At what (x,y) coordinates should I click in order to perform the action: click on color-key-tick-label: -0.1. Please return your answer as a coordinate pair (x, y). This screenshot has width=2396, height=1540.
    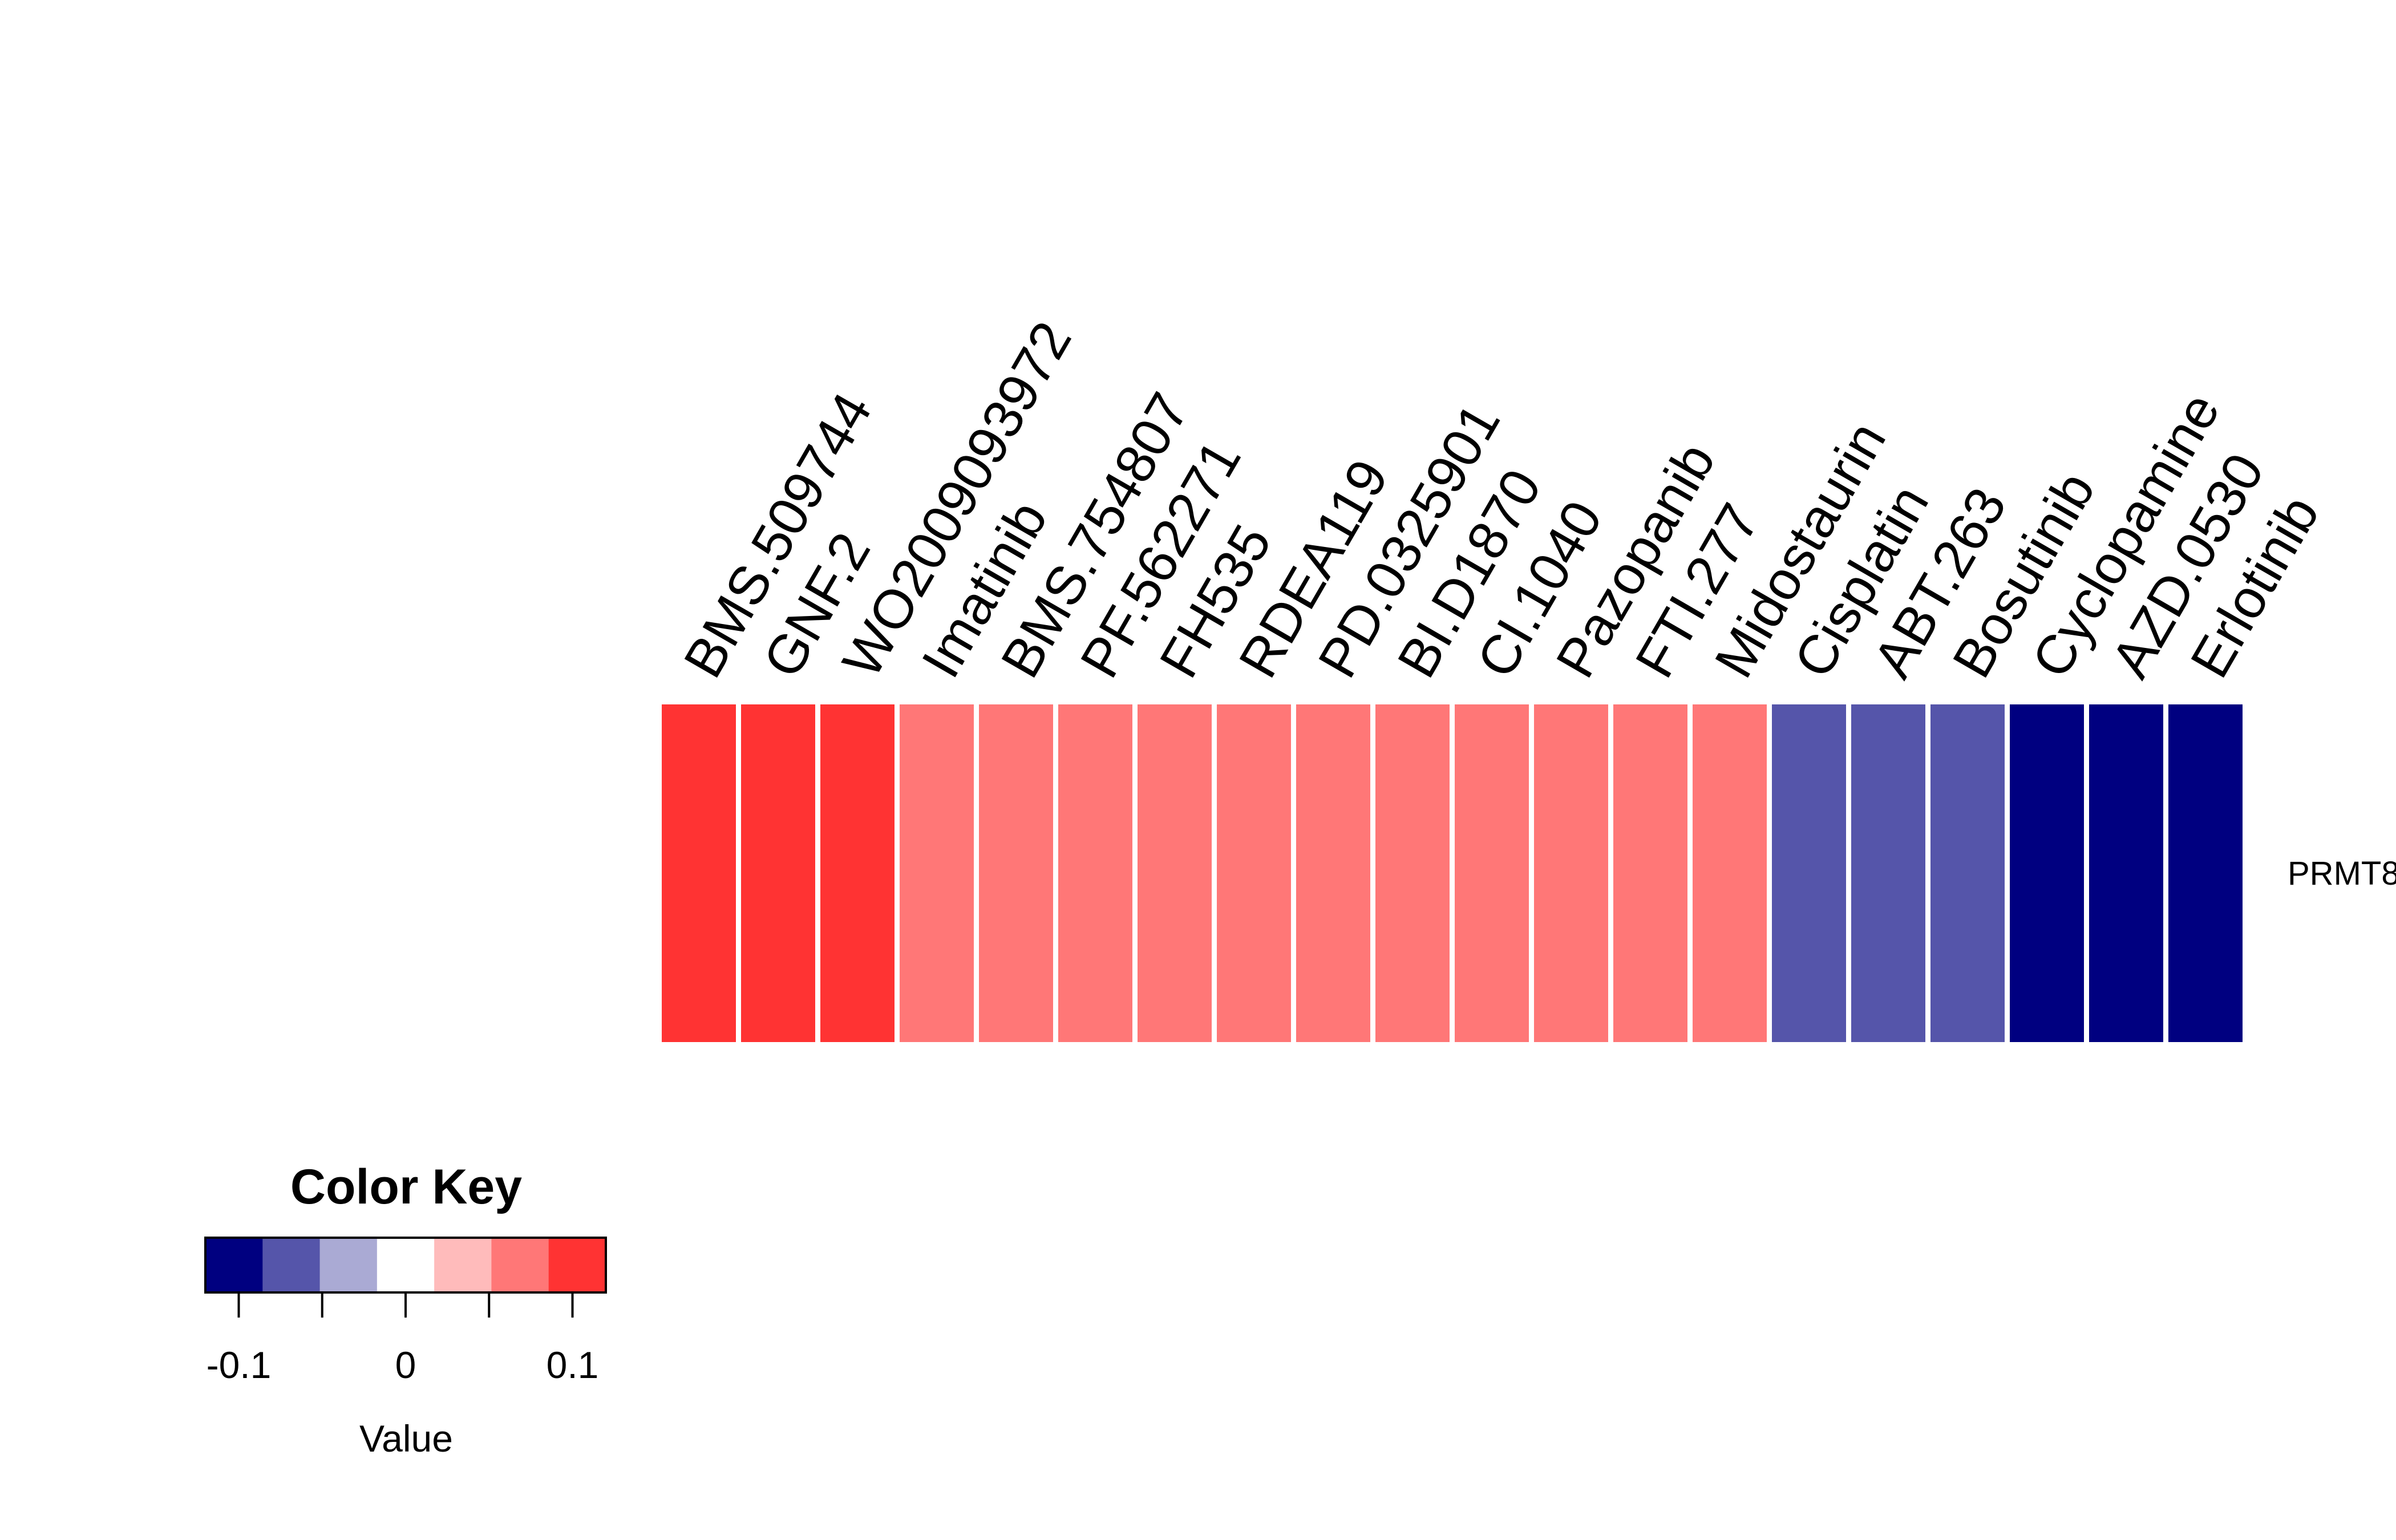
    Looking at the image, I should click on (240, 1365).